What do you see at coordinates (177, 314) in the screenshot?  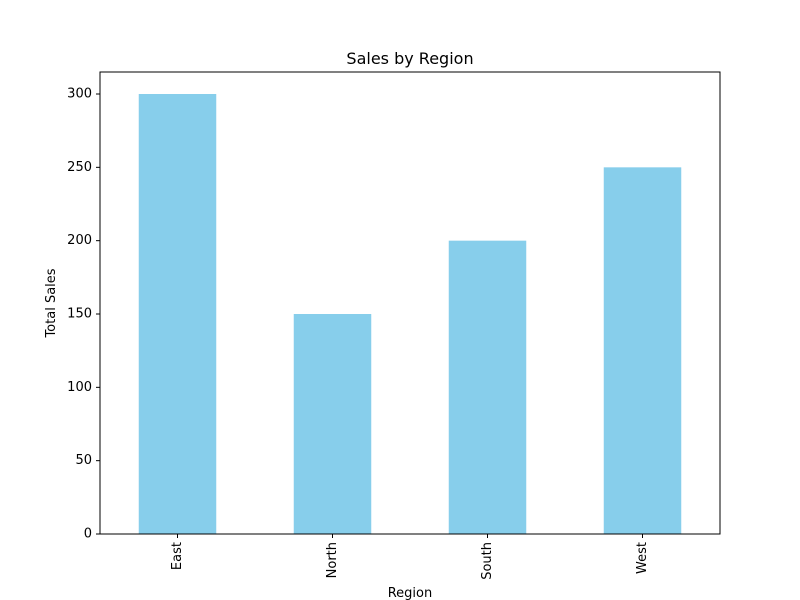 I see `bar-east` at bounding box center [177, 314].